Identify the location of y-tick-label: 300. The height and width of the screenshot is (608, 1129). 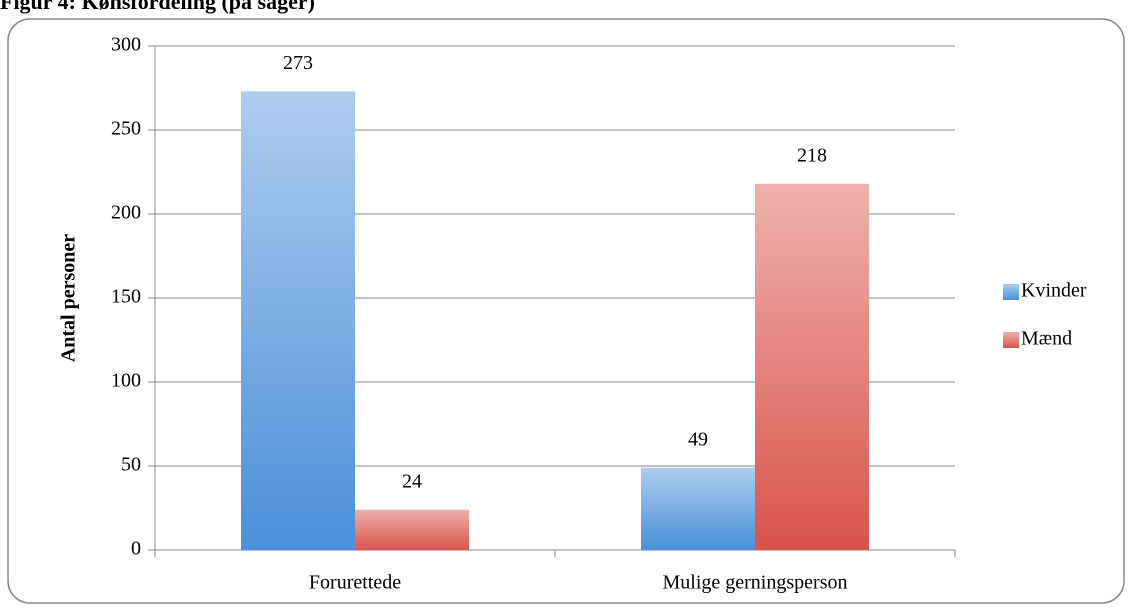
(126, 45).